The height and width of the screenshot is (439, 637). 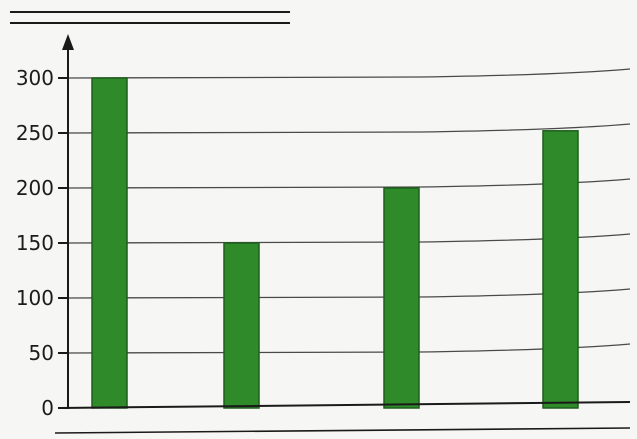 I want to click on y-tick-label-100: 100, so click(x=35, y=298).